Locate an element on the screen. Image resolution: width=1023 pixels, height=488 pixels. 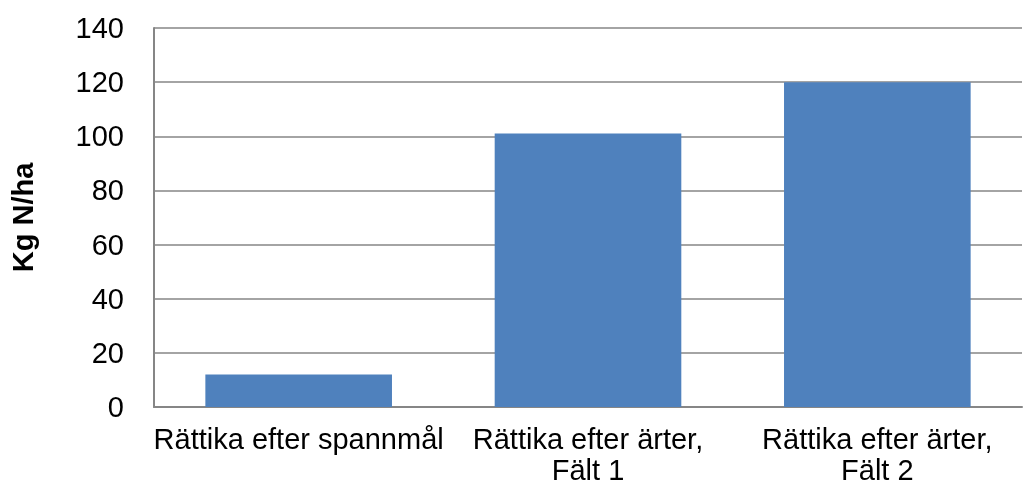
y-tick-label: 80 is located at coordinates (107, 190).